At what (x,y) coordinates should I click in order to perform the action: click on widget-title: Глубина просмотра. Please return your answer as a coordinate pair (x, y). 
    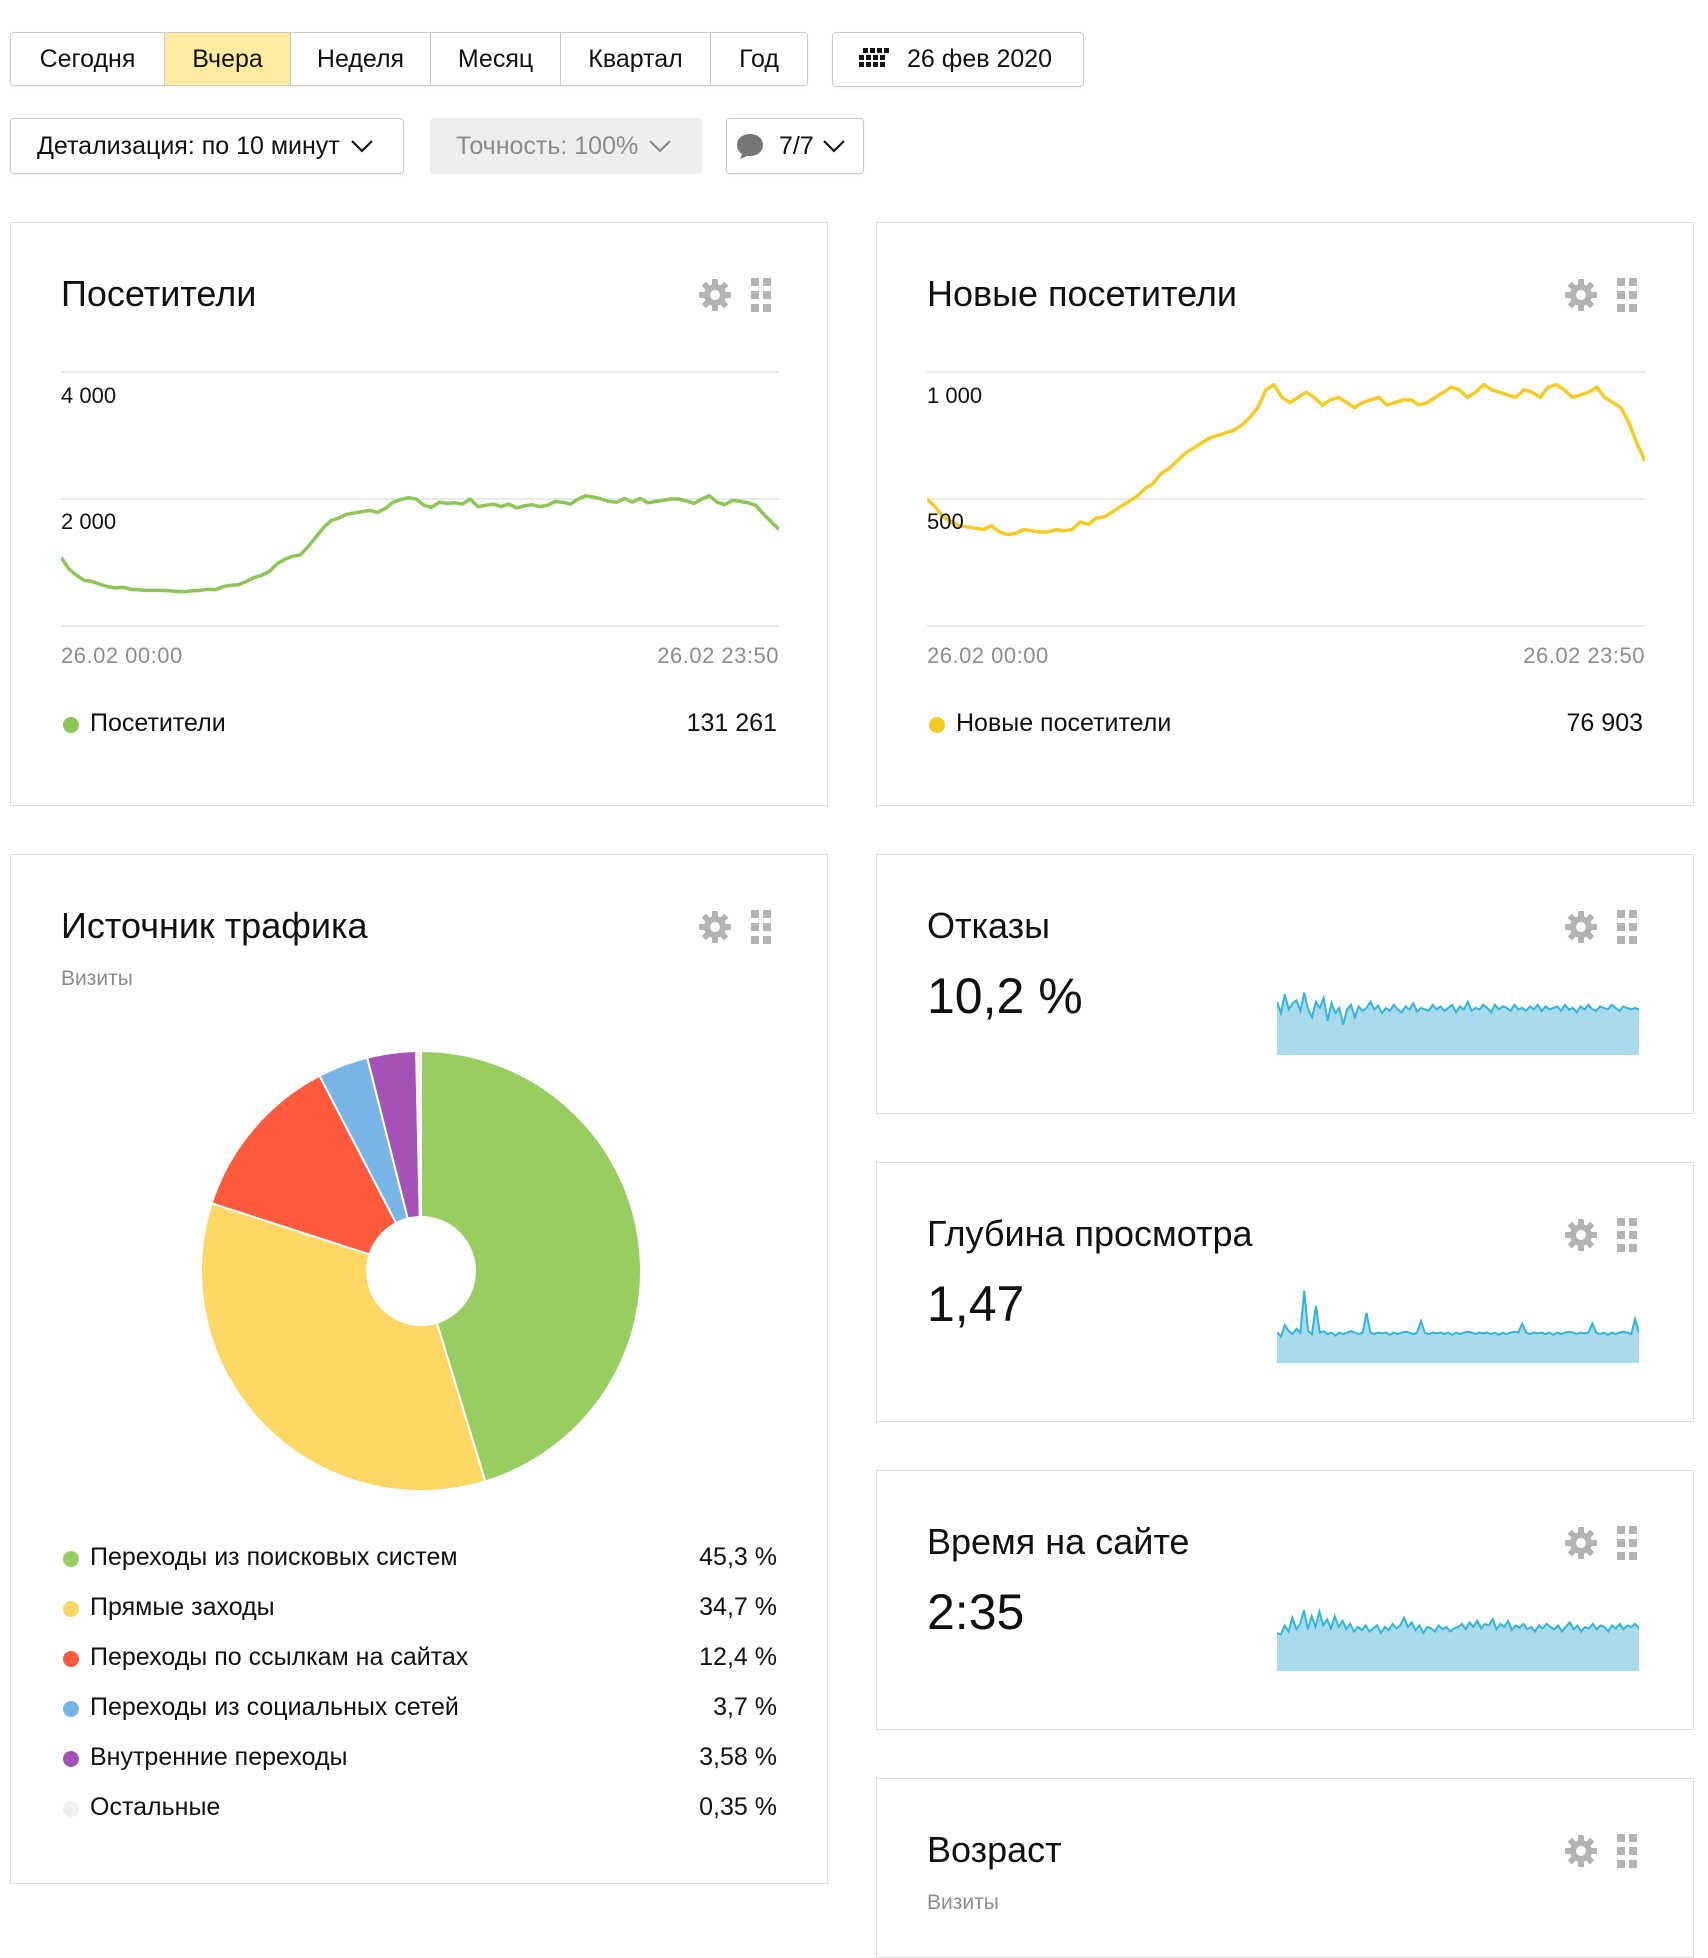
    Looking at the image, I should click on (1090, 1233).